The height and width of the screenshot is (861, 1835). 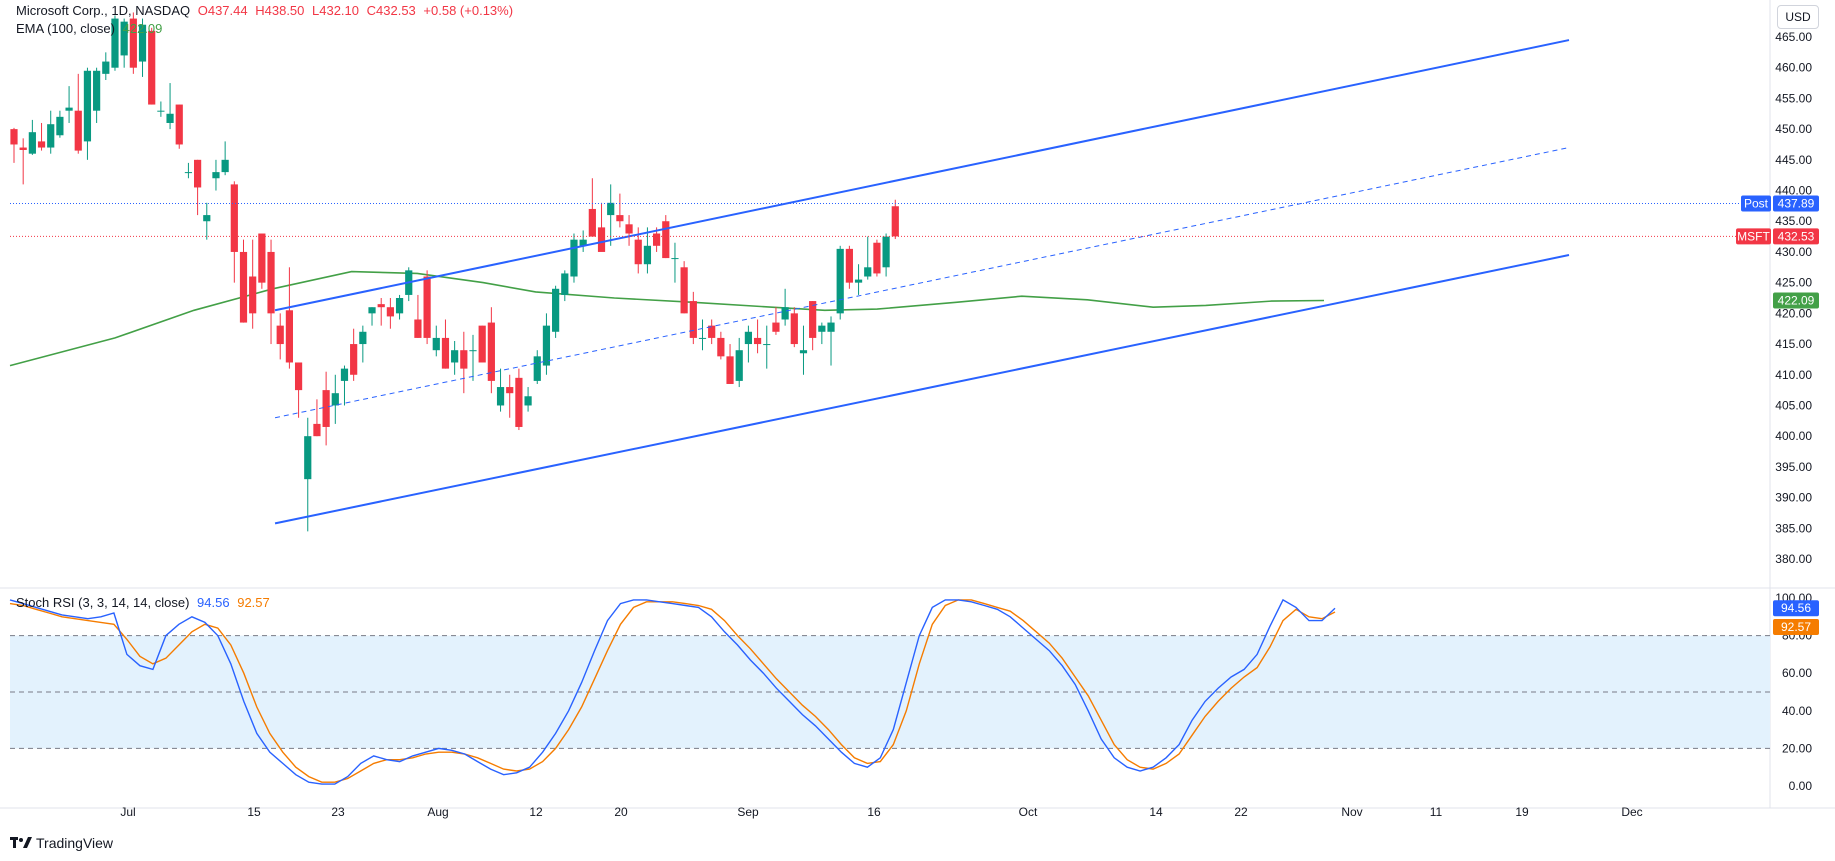 What do you see at coordinates (1796, 203) in the screenshot?
I see `post-price-badge-text: 437.89` at bounding box center [1796, 203].